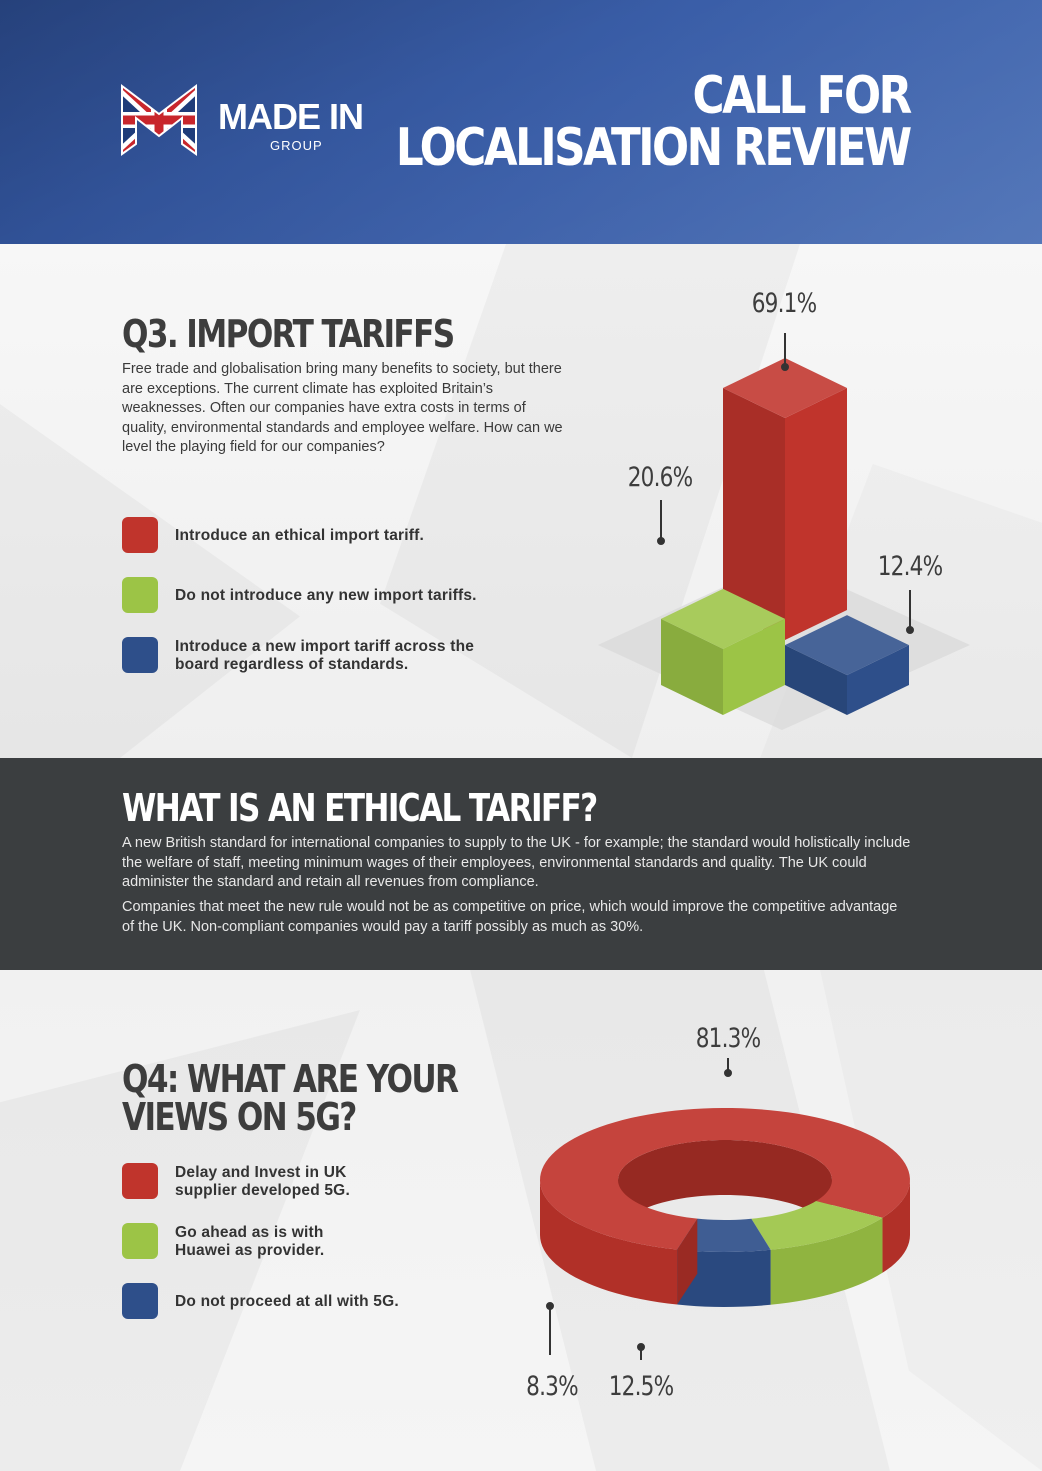  Describe the element at coordinates (140, 655) in the screenshot. I see `q3-swatch-blue` at that location.